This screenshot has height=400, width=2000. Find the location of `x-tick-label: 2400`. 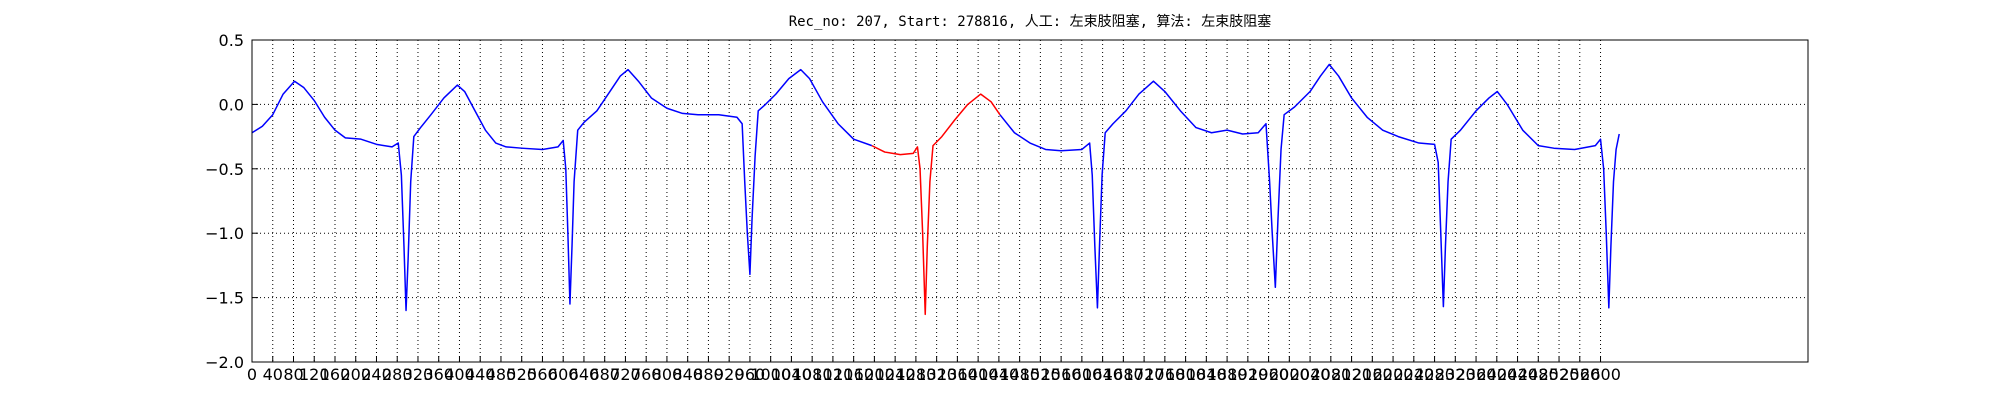

x-tick-label: 2400 is located at coordinates (1496, 374).